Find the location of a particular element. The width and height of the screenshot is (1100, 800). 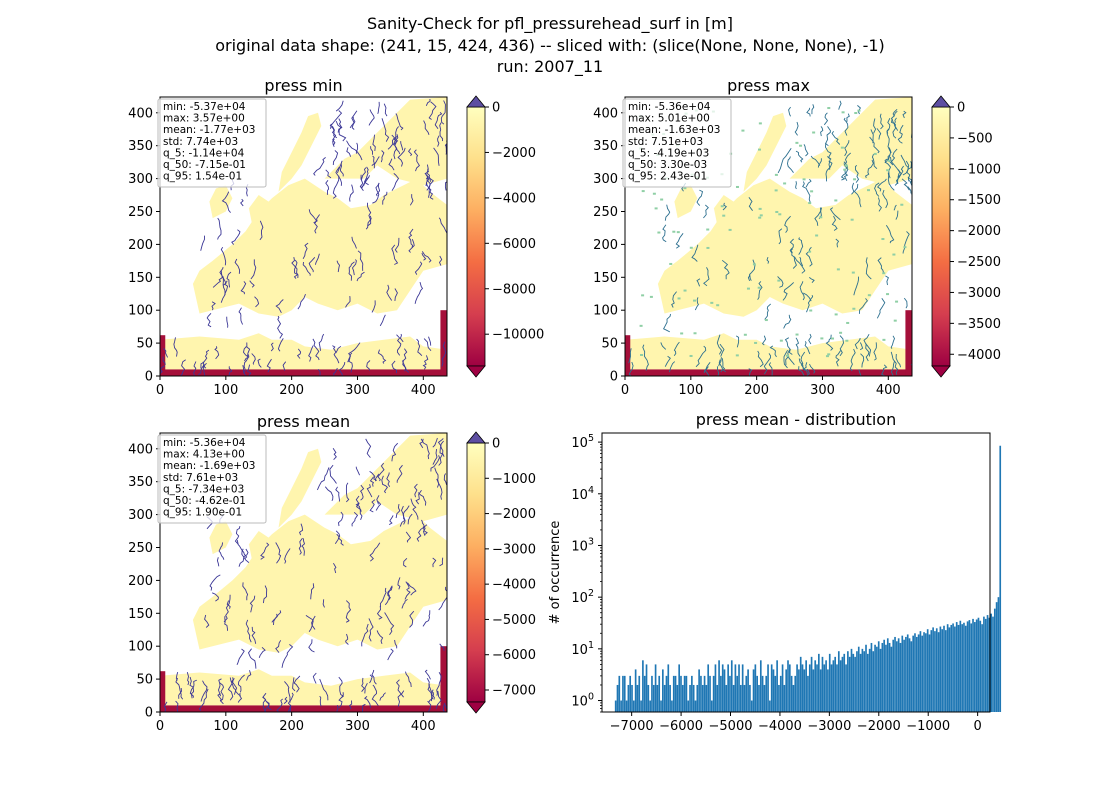

colorbar-extend-max is located at coordinates (476, 437).